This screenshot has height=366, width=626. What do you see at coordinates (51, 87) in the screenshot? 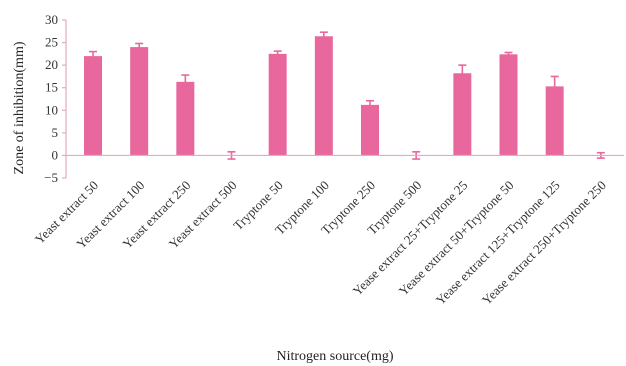
I see `y-tick-label: 15` at bounding box center [51, 87].